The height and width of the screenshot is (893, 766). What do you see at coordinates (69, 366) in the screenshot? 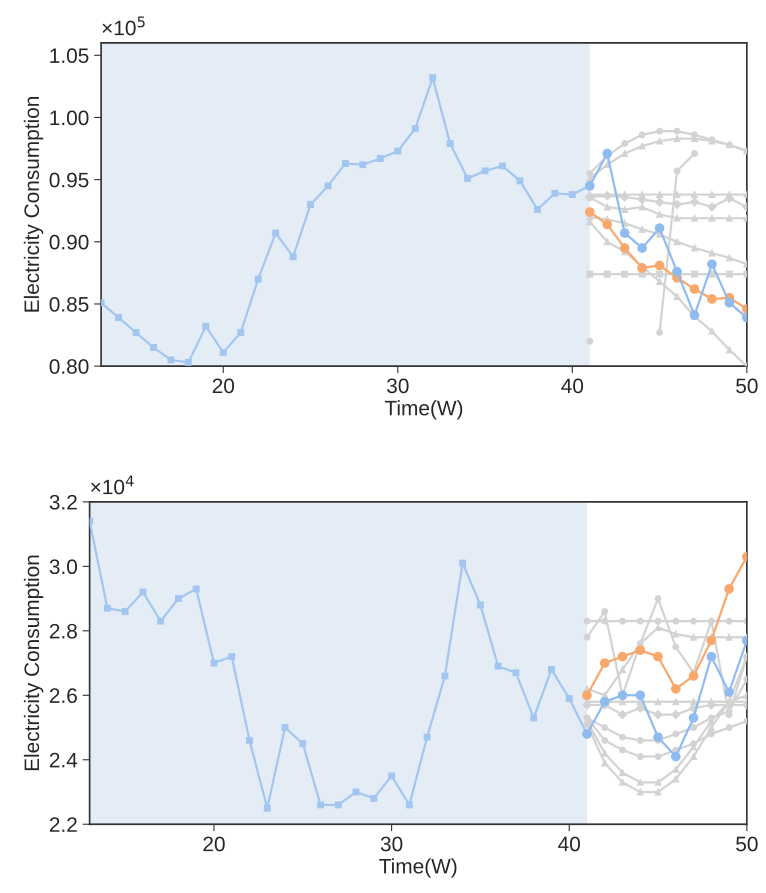
I see `y-tick-label: 0.80` at bounding box center [69, 366].